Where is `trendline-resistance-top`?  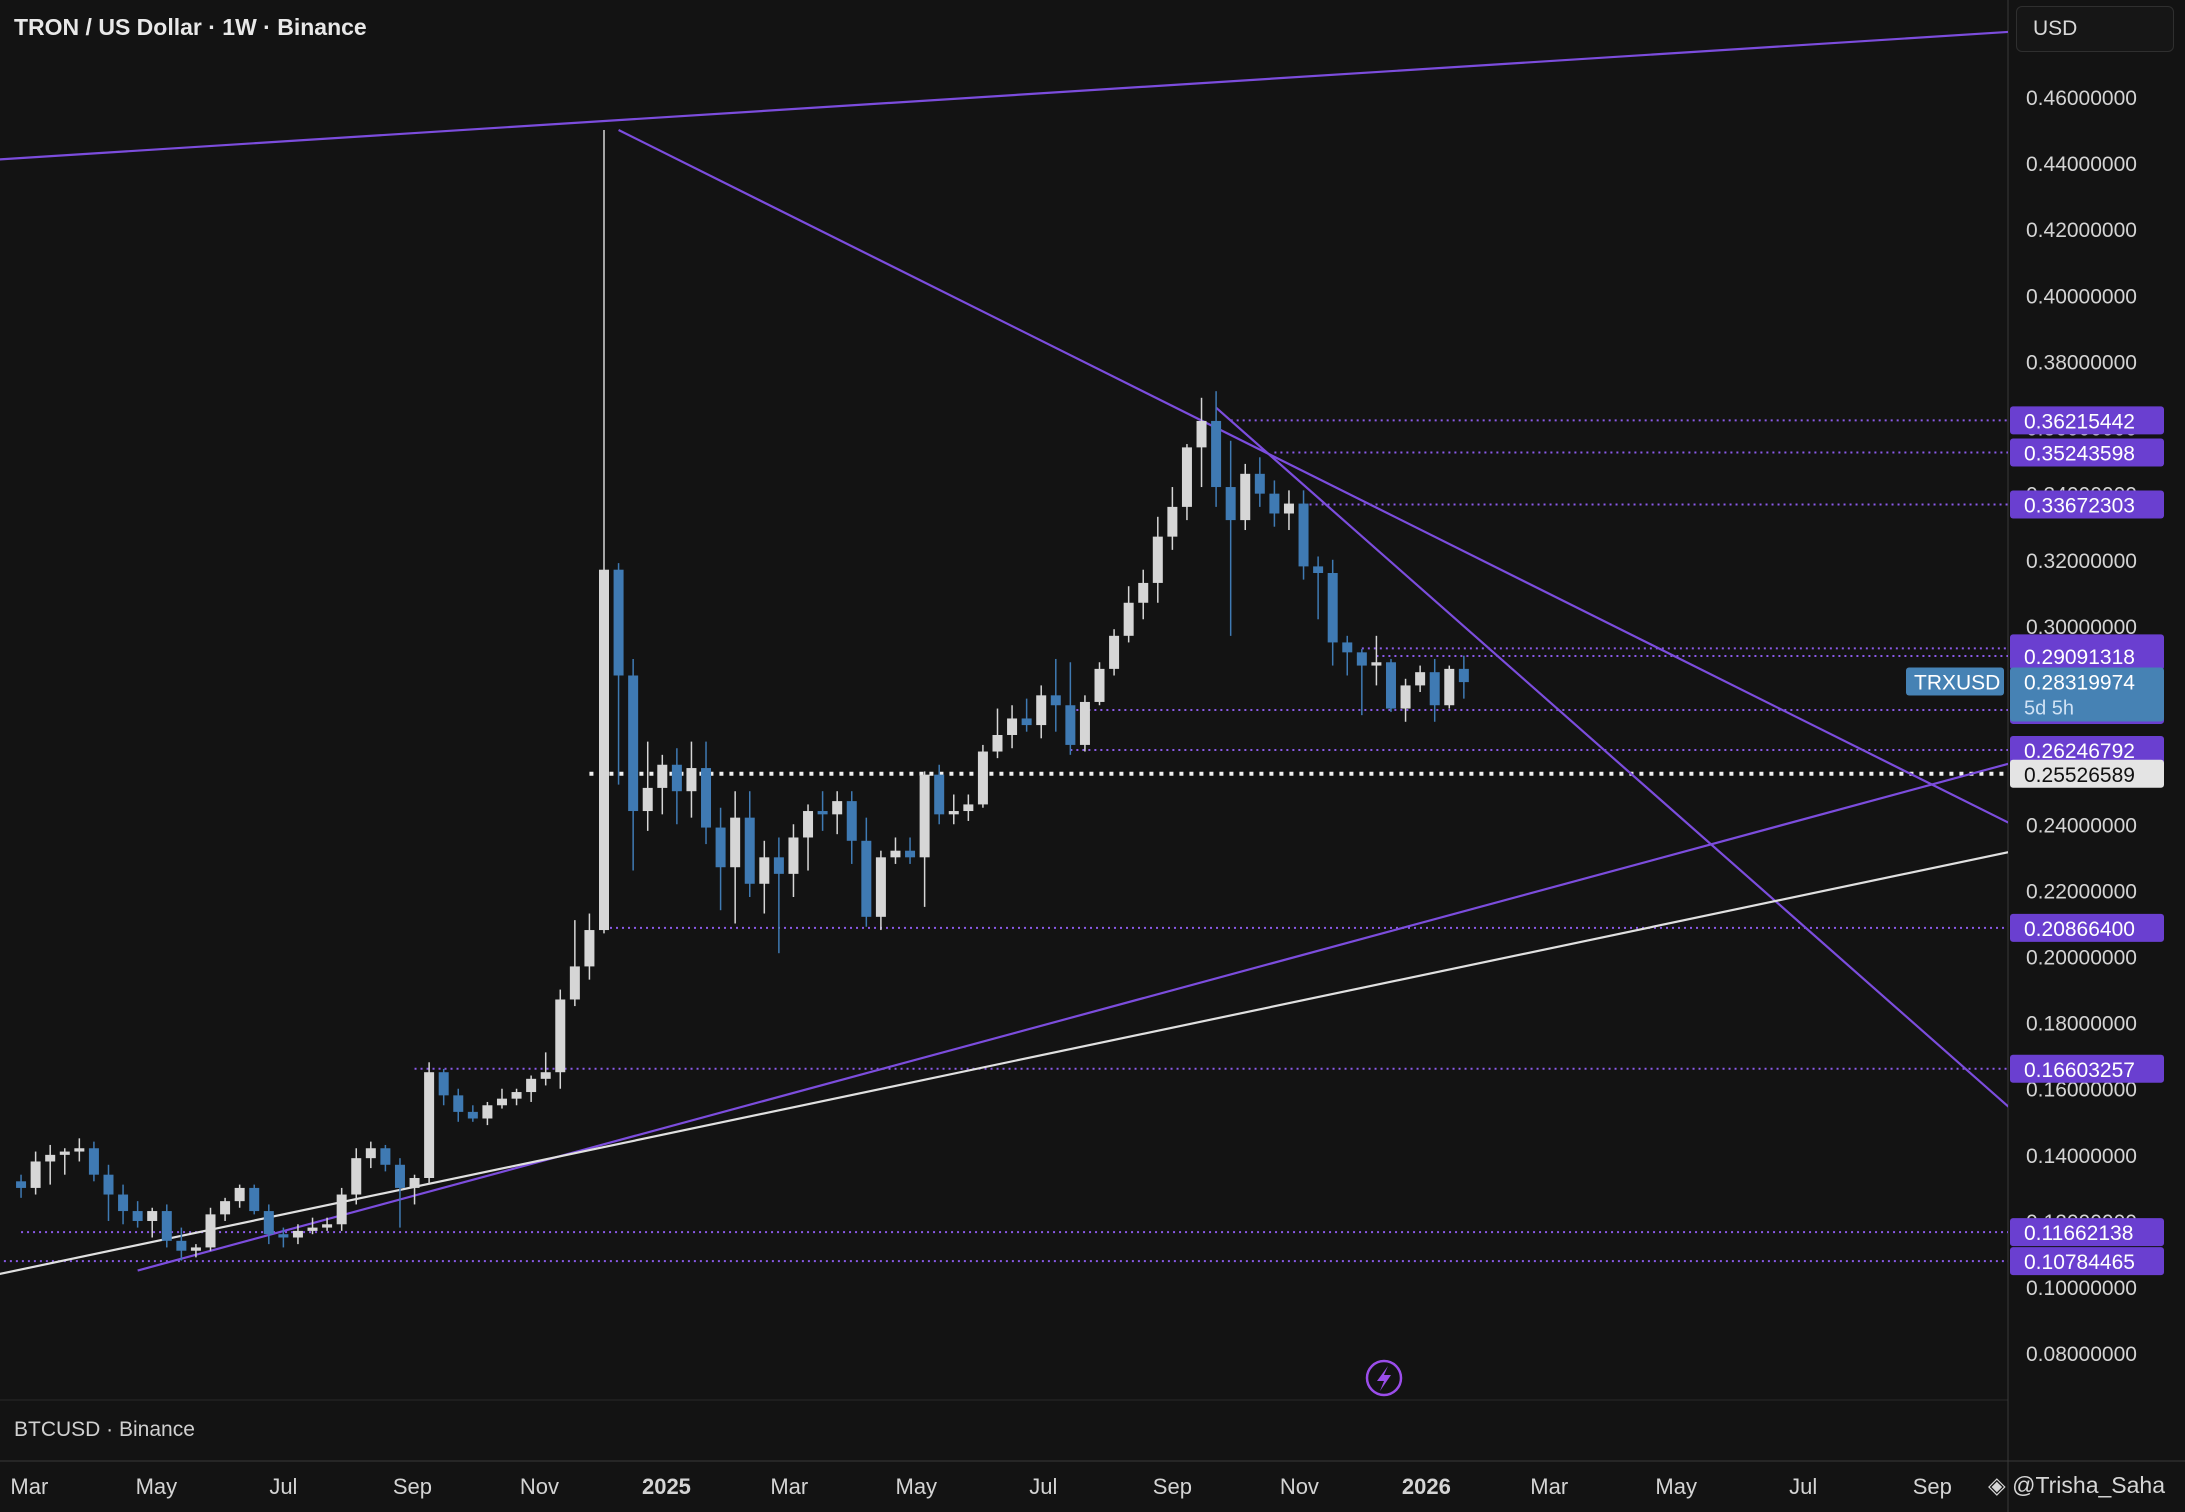
trendline-resistance-top is located at coordinates (1039, 97).